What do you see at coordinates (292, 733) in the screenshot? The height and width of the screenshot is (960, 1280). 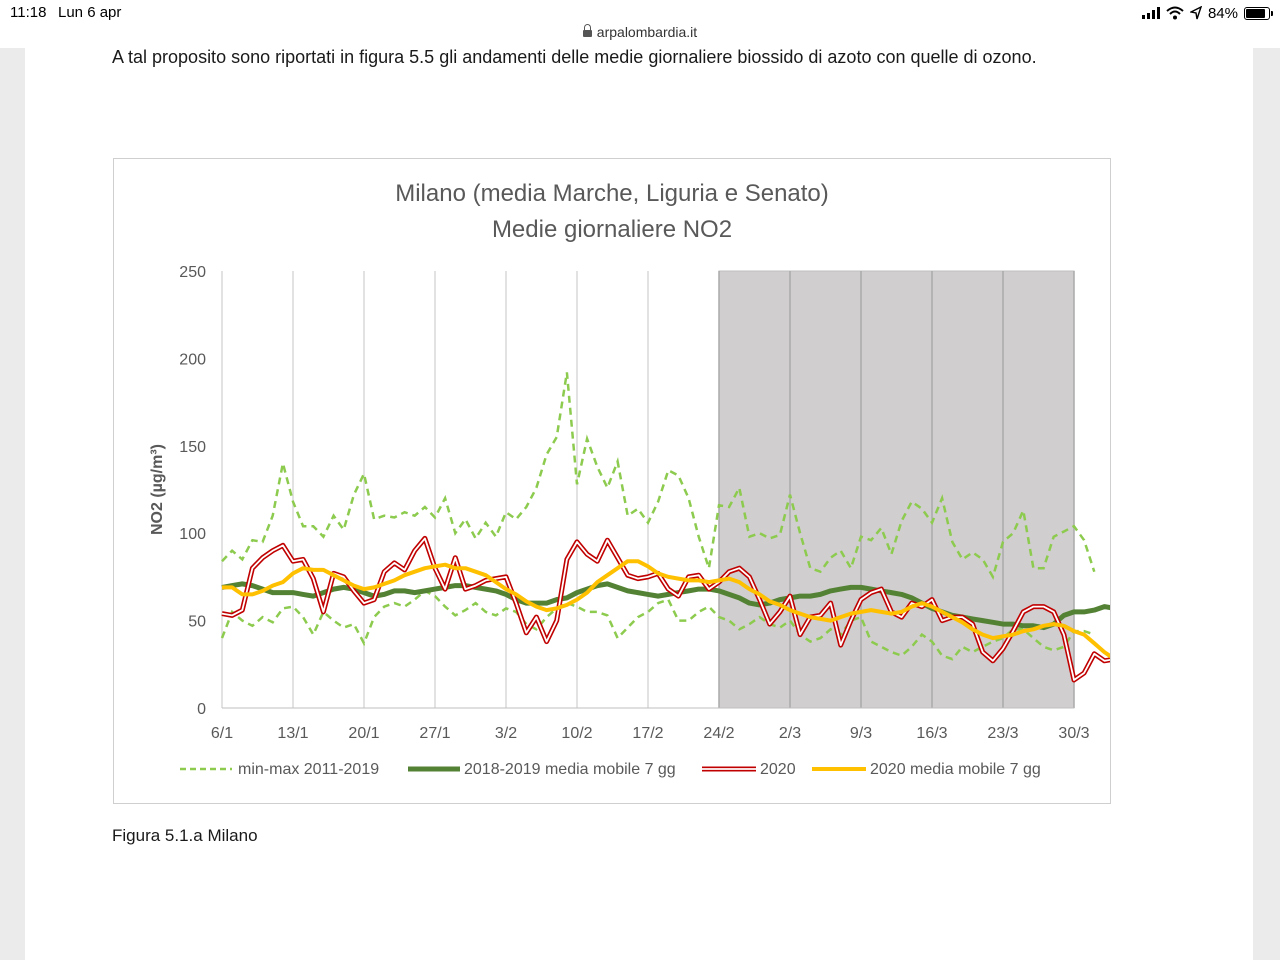 I see `x-tick-label: 13/1` at bounding box center [292, 733].